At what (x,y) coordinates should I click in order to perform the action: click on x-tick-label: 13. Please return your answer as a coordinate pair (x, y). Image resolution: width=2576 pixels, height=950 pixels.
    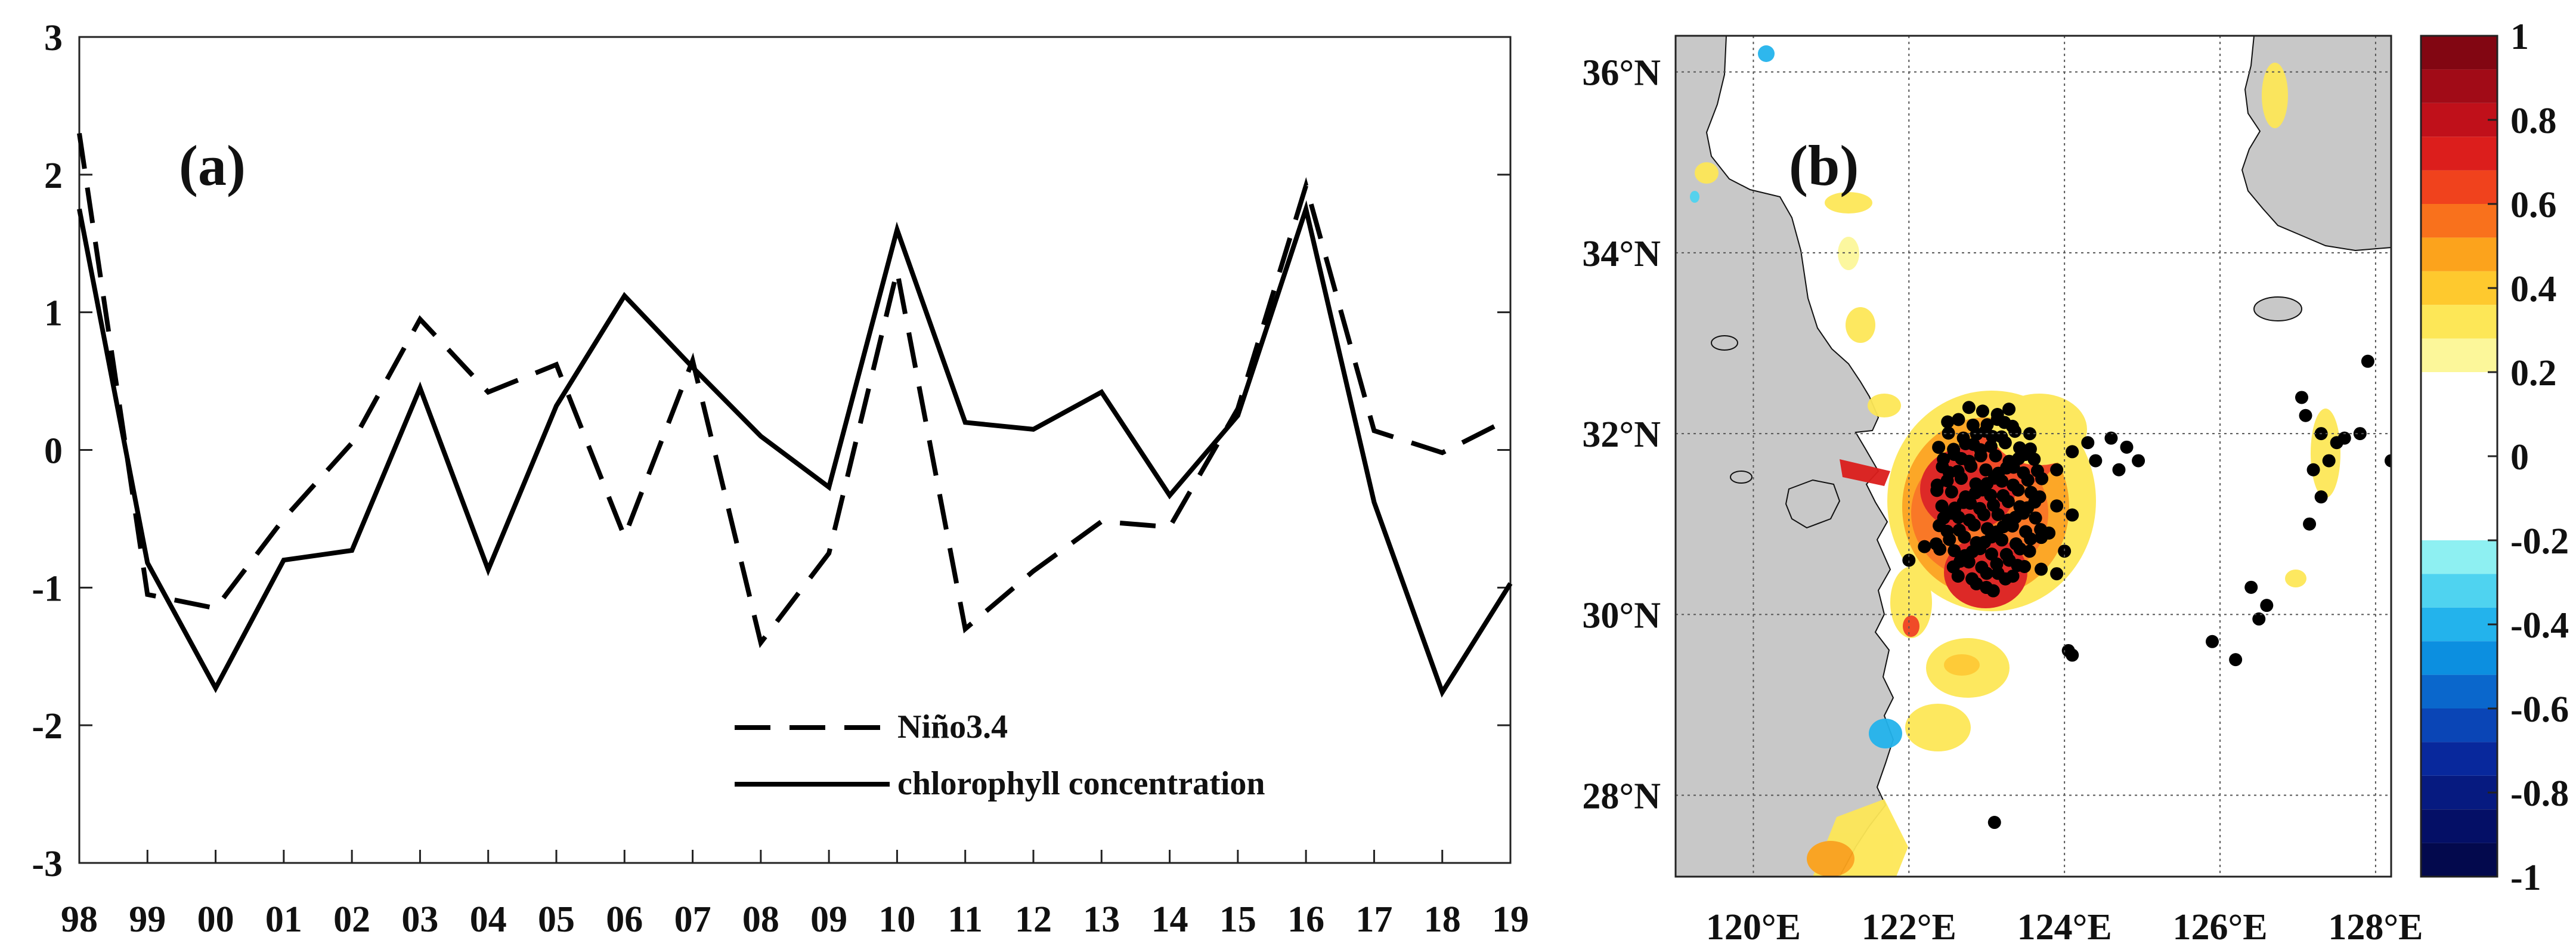
    Looking at the image, I should click on (1101, 919).